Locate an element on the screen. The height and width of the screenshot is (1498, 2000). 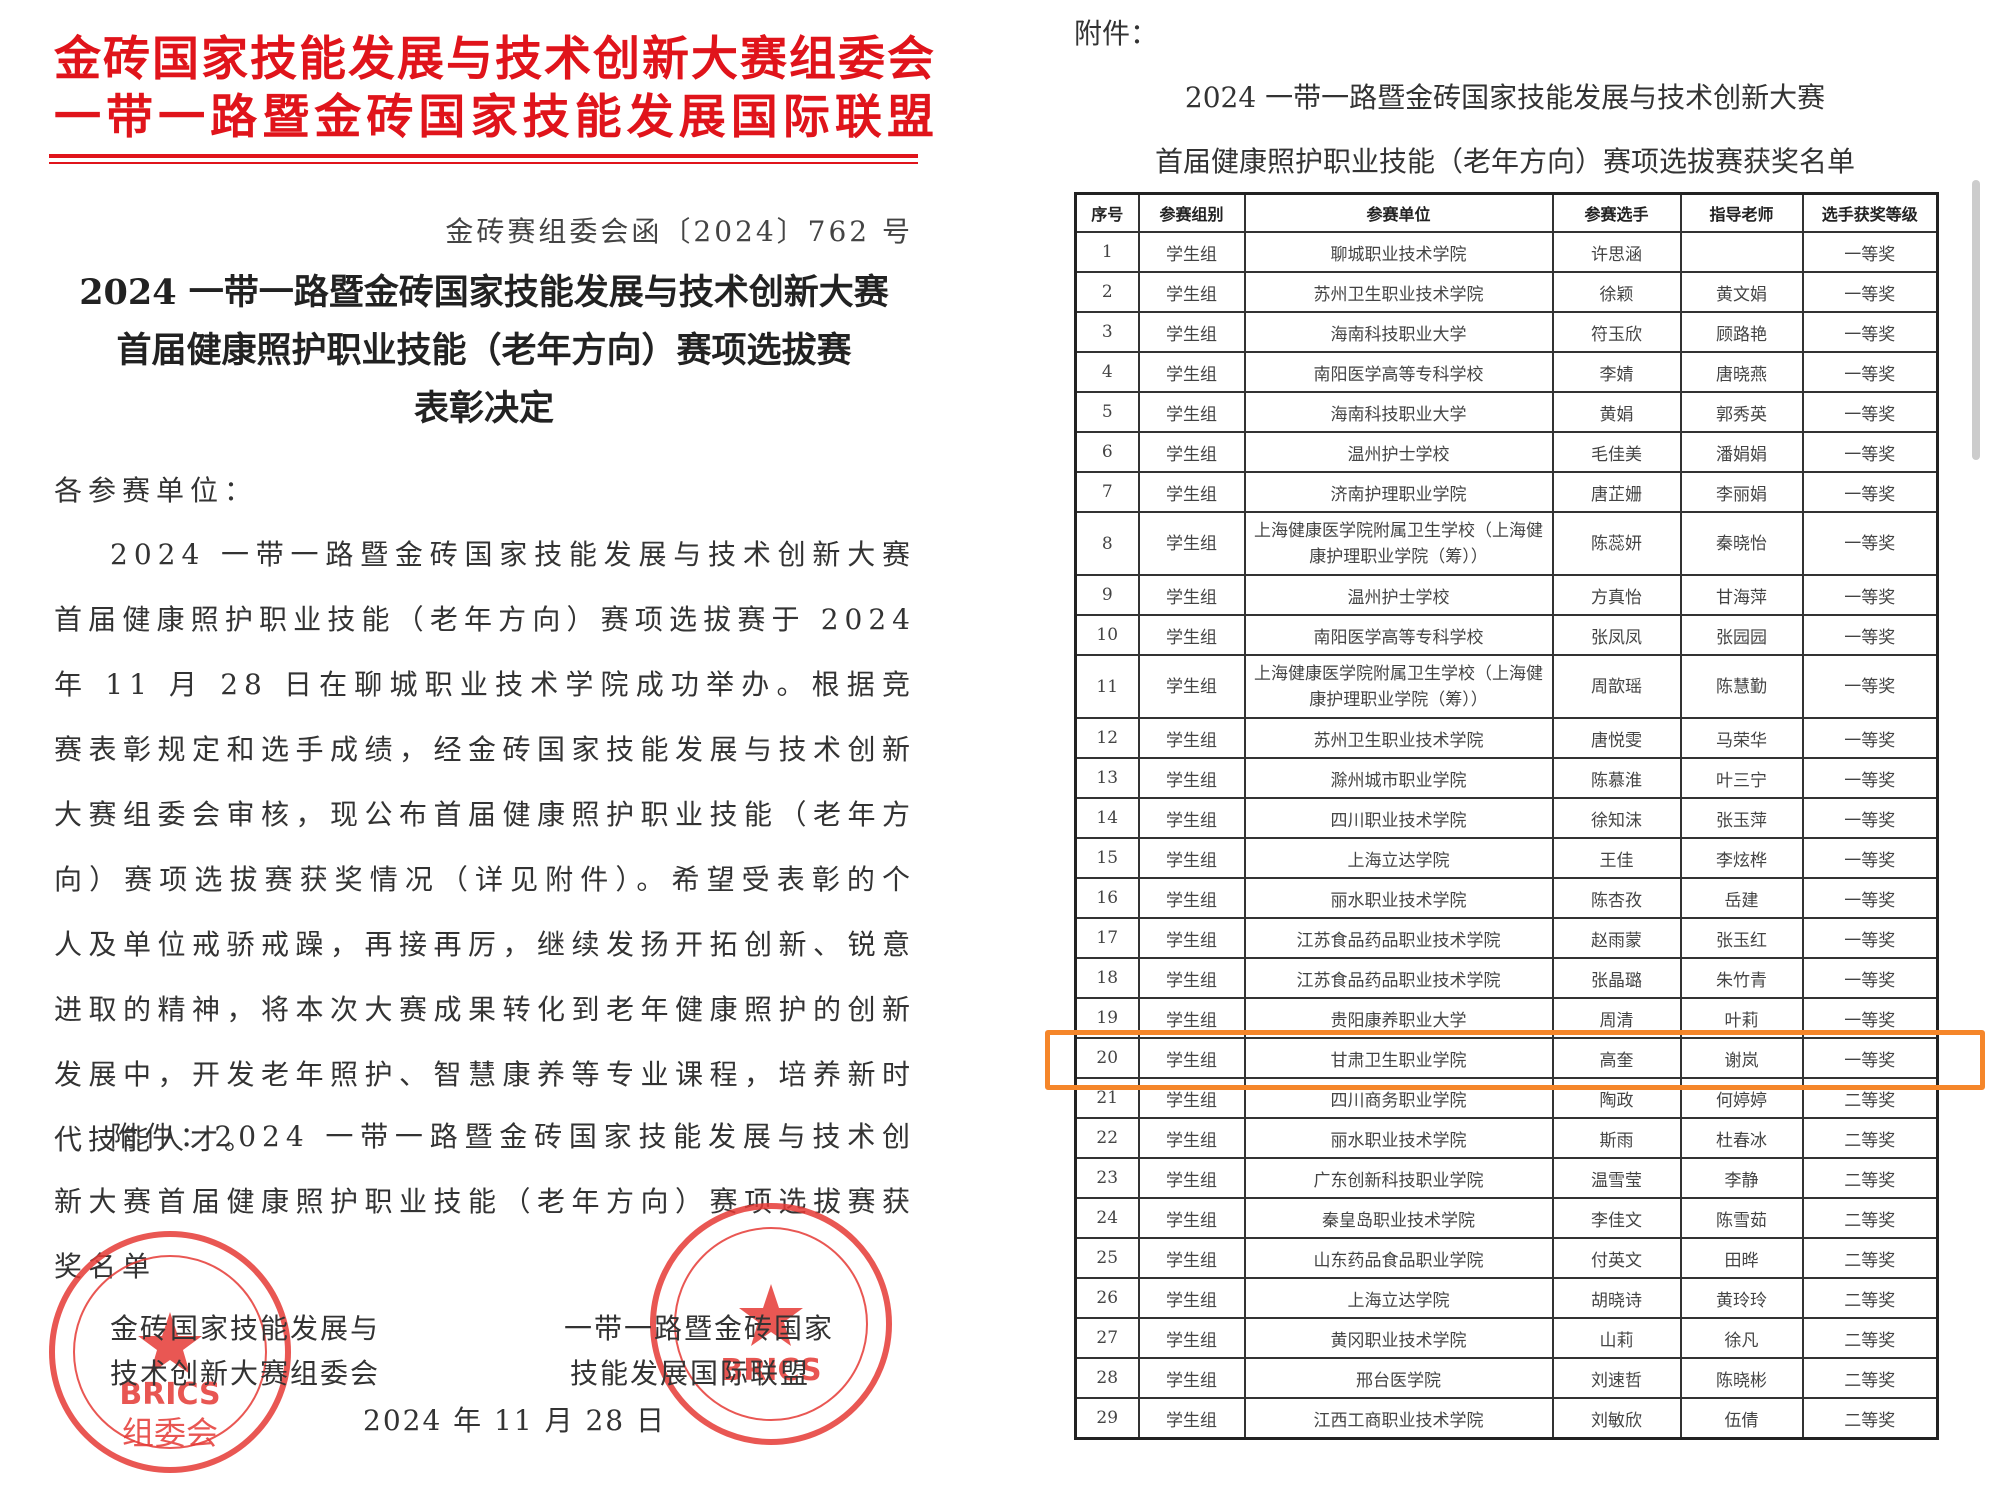
table-row: 12 学生组 苏州卫生职业技术学院 唐悦雯 马荣华 一等奖 is located at coordinates (1506, 738).